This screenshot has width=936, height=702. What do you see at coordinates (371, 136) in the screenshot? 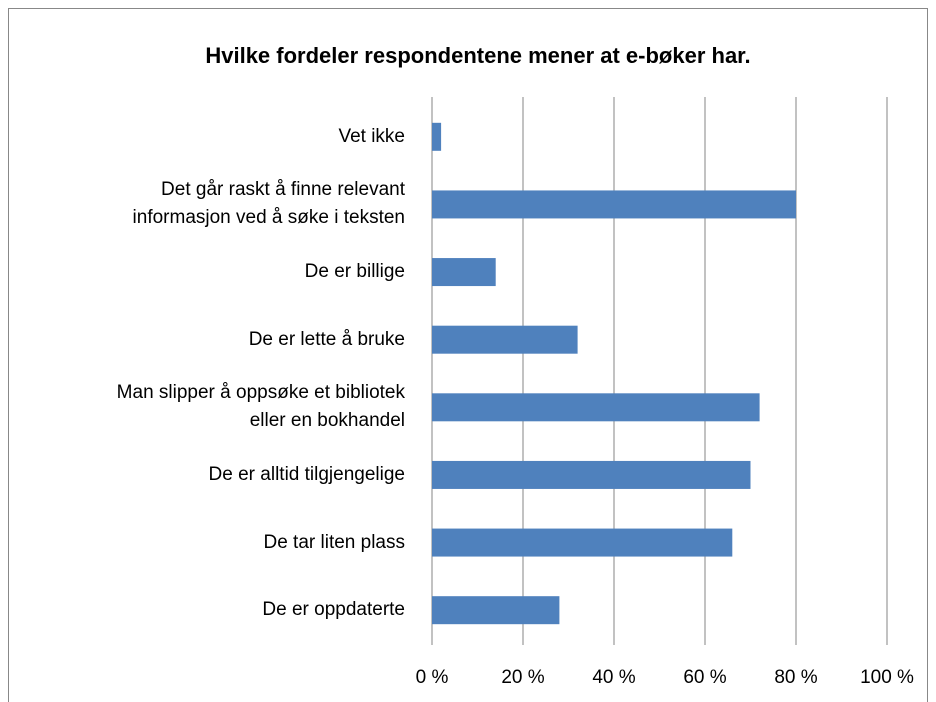
I see `y-tick-label: Vet ikke` at bounding box center [371, 136].